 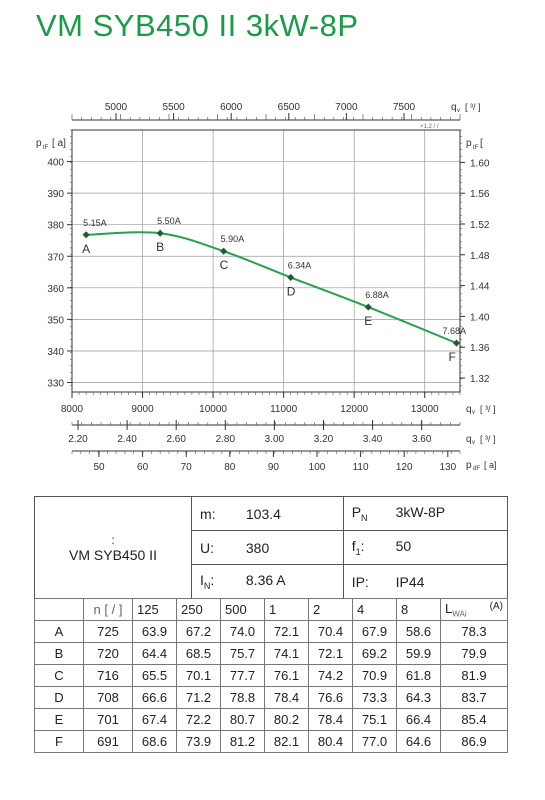 I want to click on model-symbol: :, so click(x=113, y=539).